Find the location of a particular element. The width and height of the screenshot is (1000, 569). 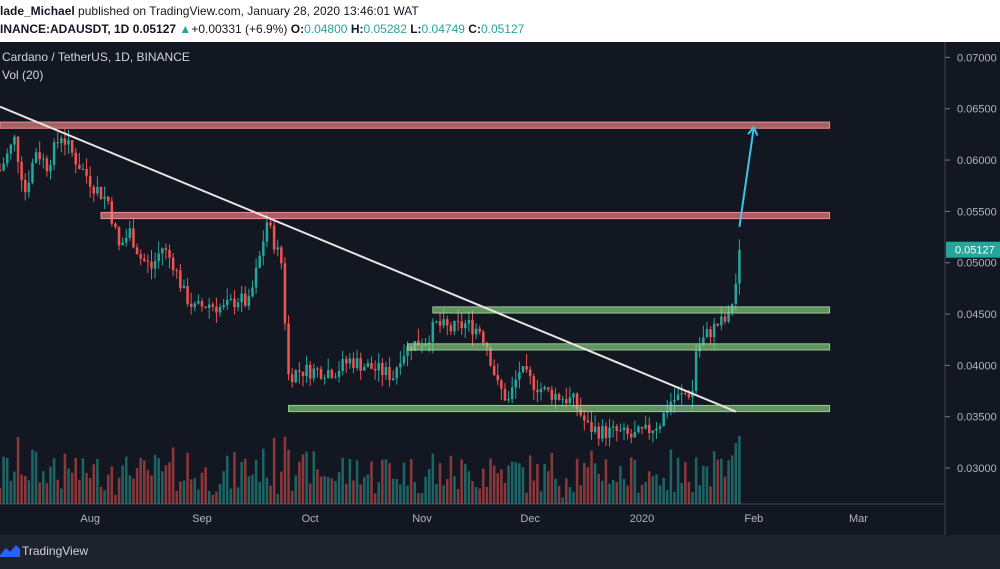

price-tick-label: 0.03500 is located at coordinates (977, 418).